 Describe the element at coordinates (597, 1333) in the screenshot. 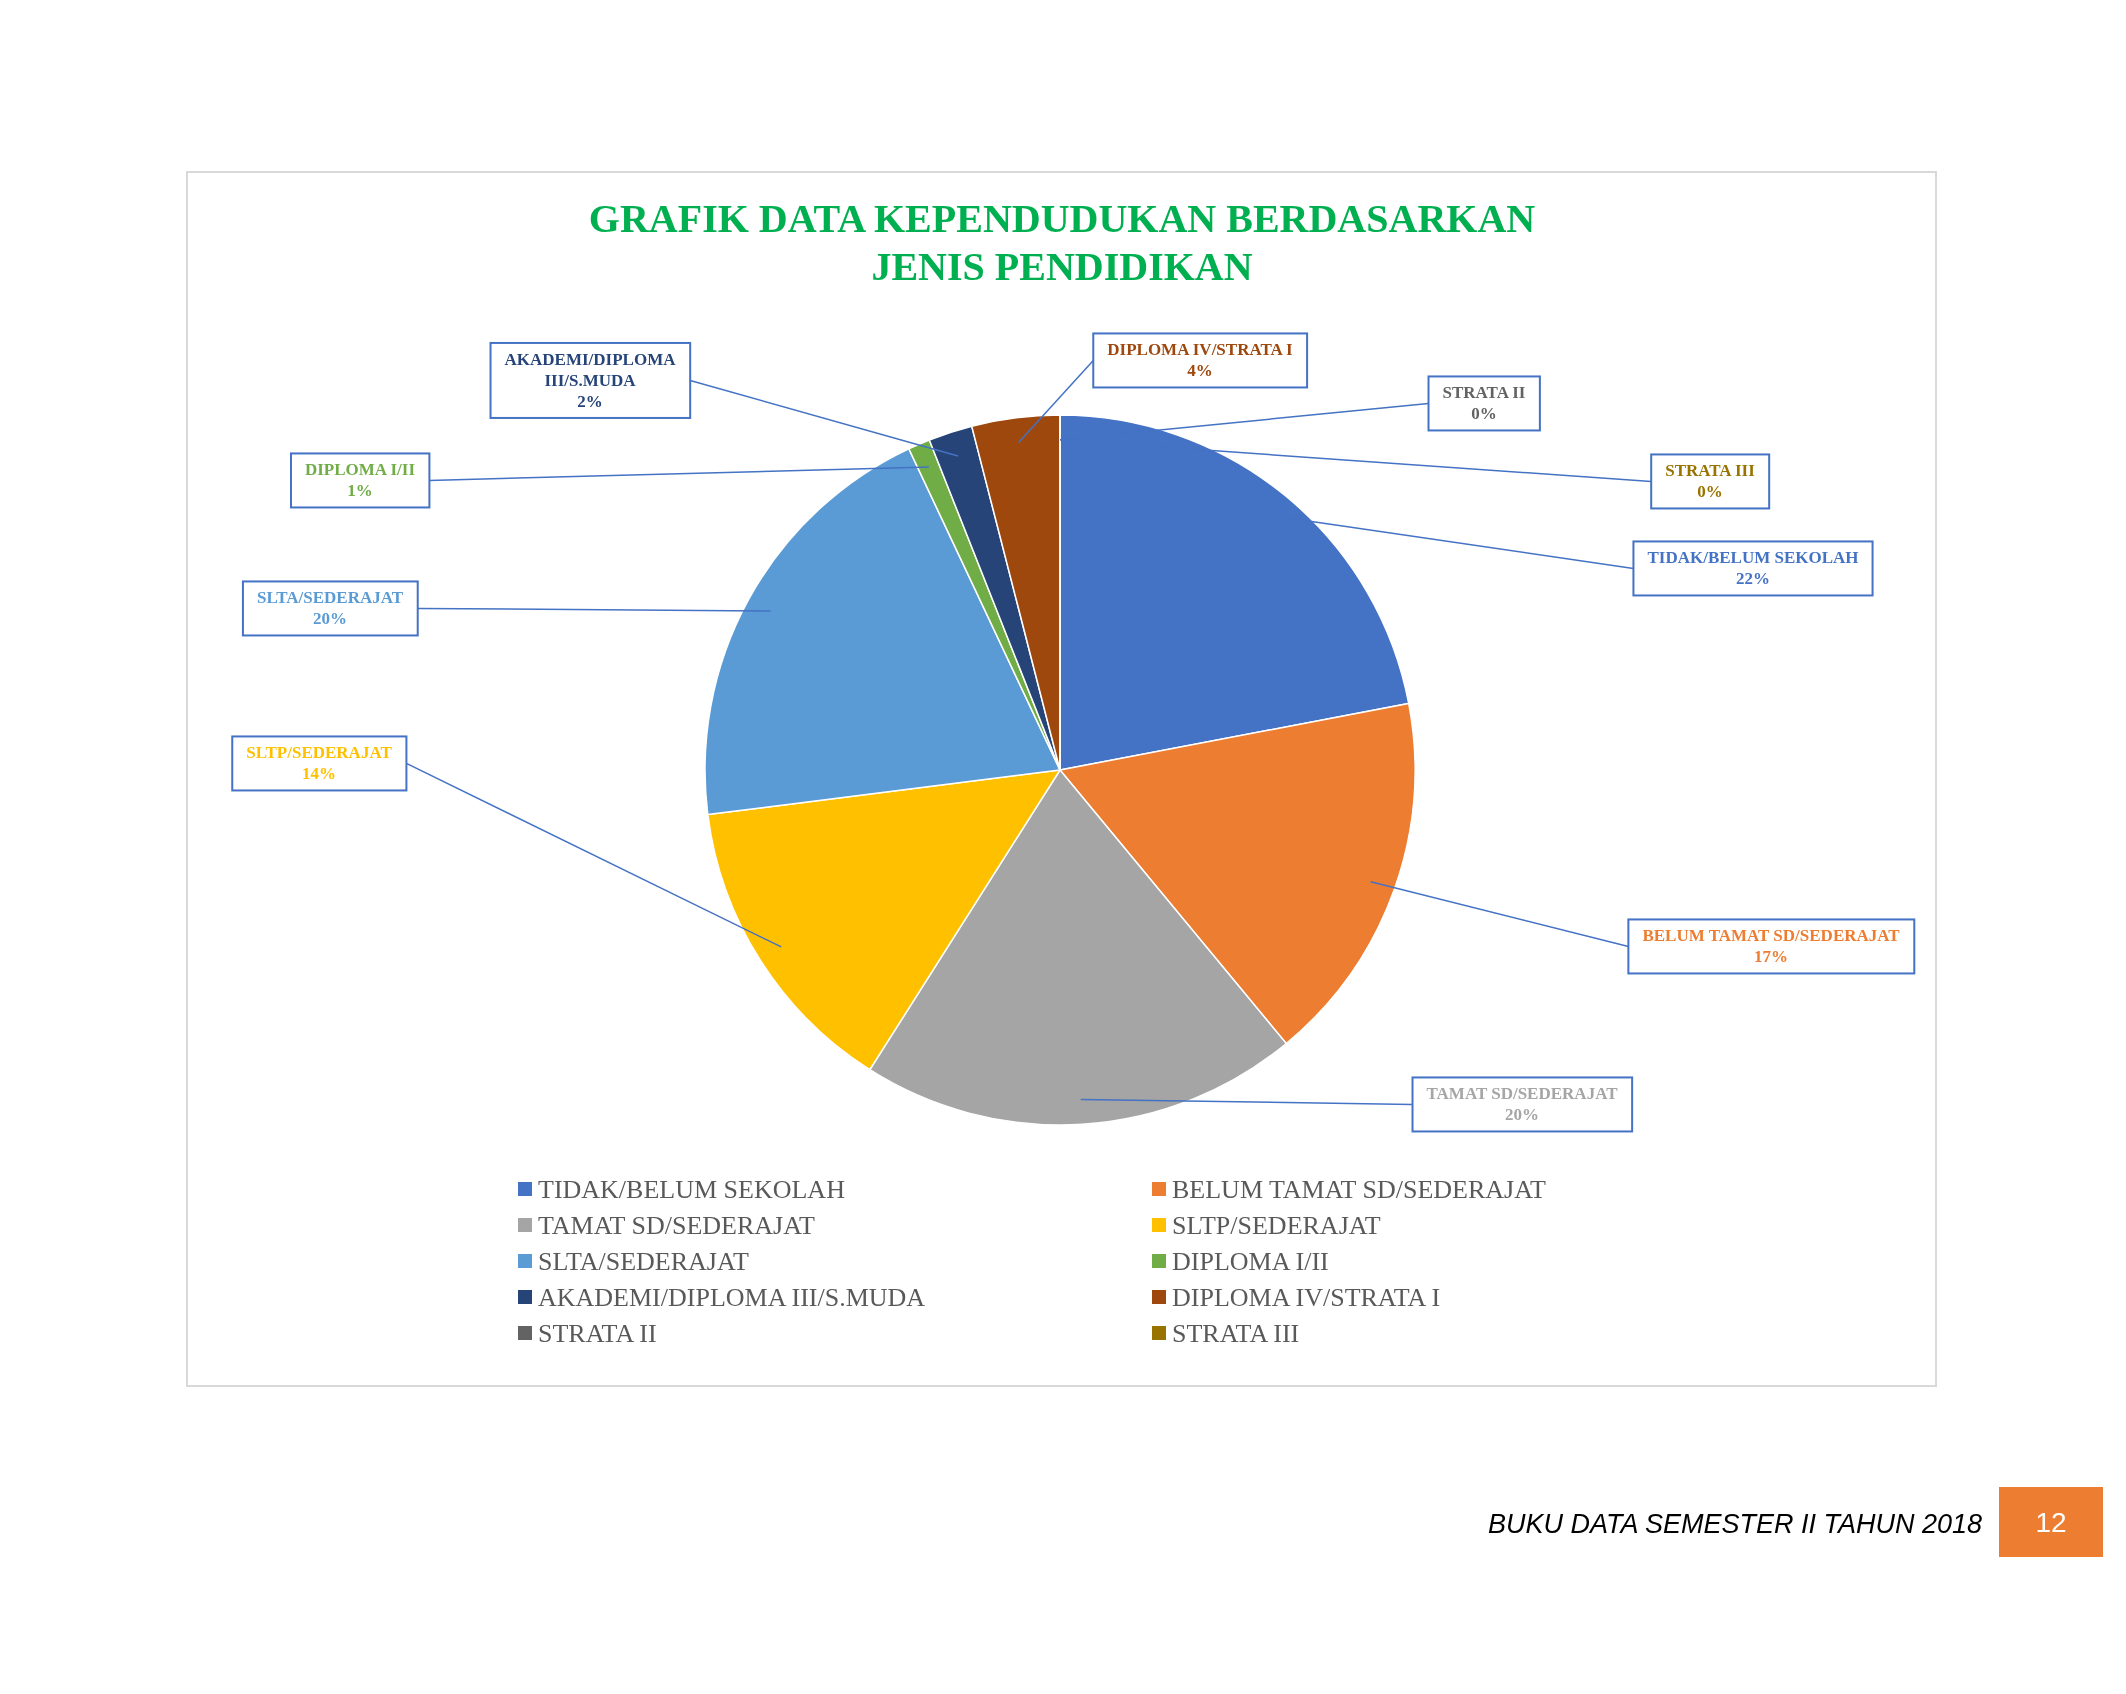

I see `legend-label: STRATA II` at that location.